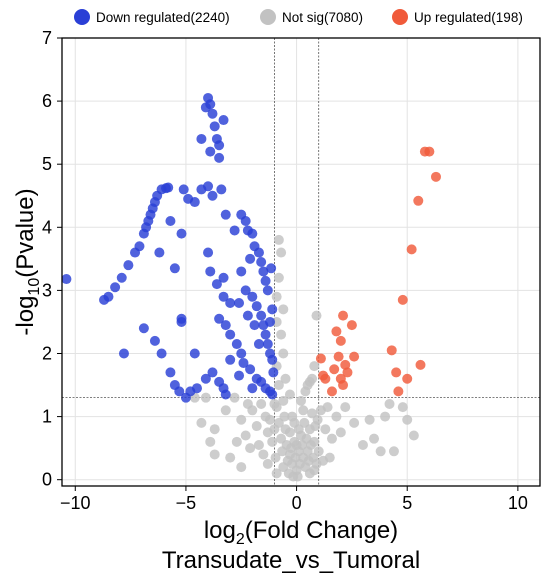  I want to click on y-tick-label: 4, so click(47, 227).